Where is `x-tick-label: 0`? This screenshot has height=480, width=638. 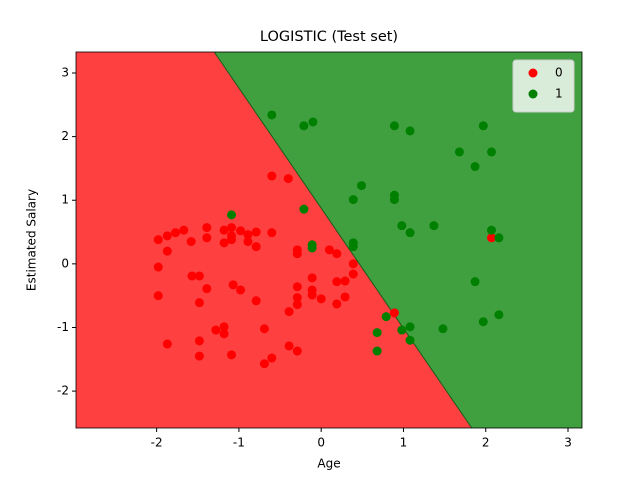
x-tick-label: 0 is located at coordinates (321, 443).